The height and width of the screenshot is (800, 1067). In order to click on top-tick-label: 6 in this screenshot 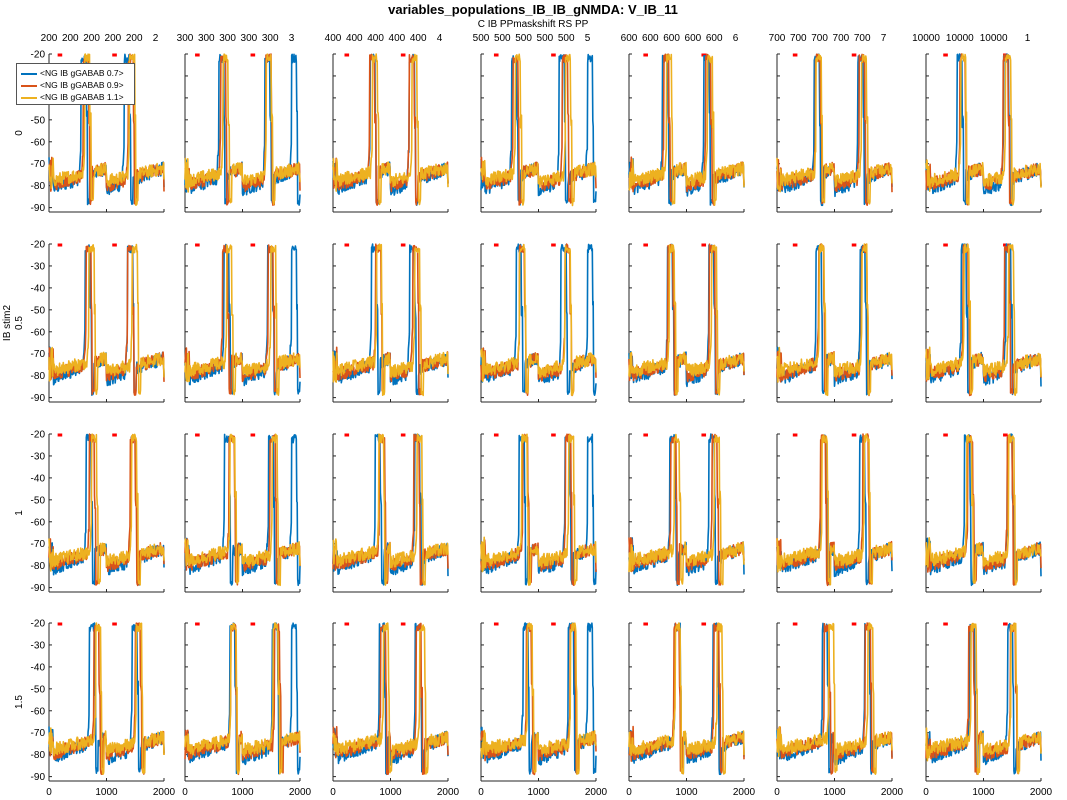, I will do `click(736, 38)`.